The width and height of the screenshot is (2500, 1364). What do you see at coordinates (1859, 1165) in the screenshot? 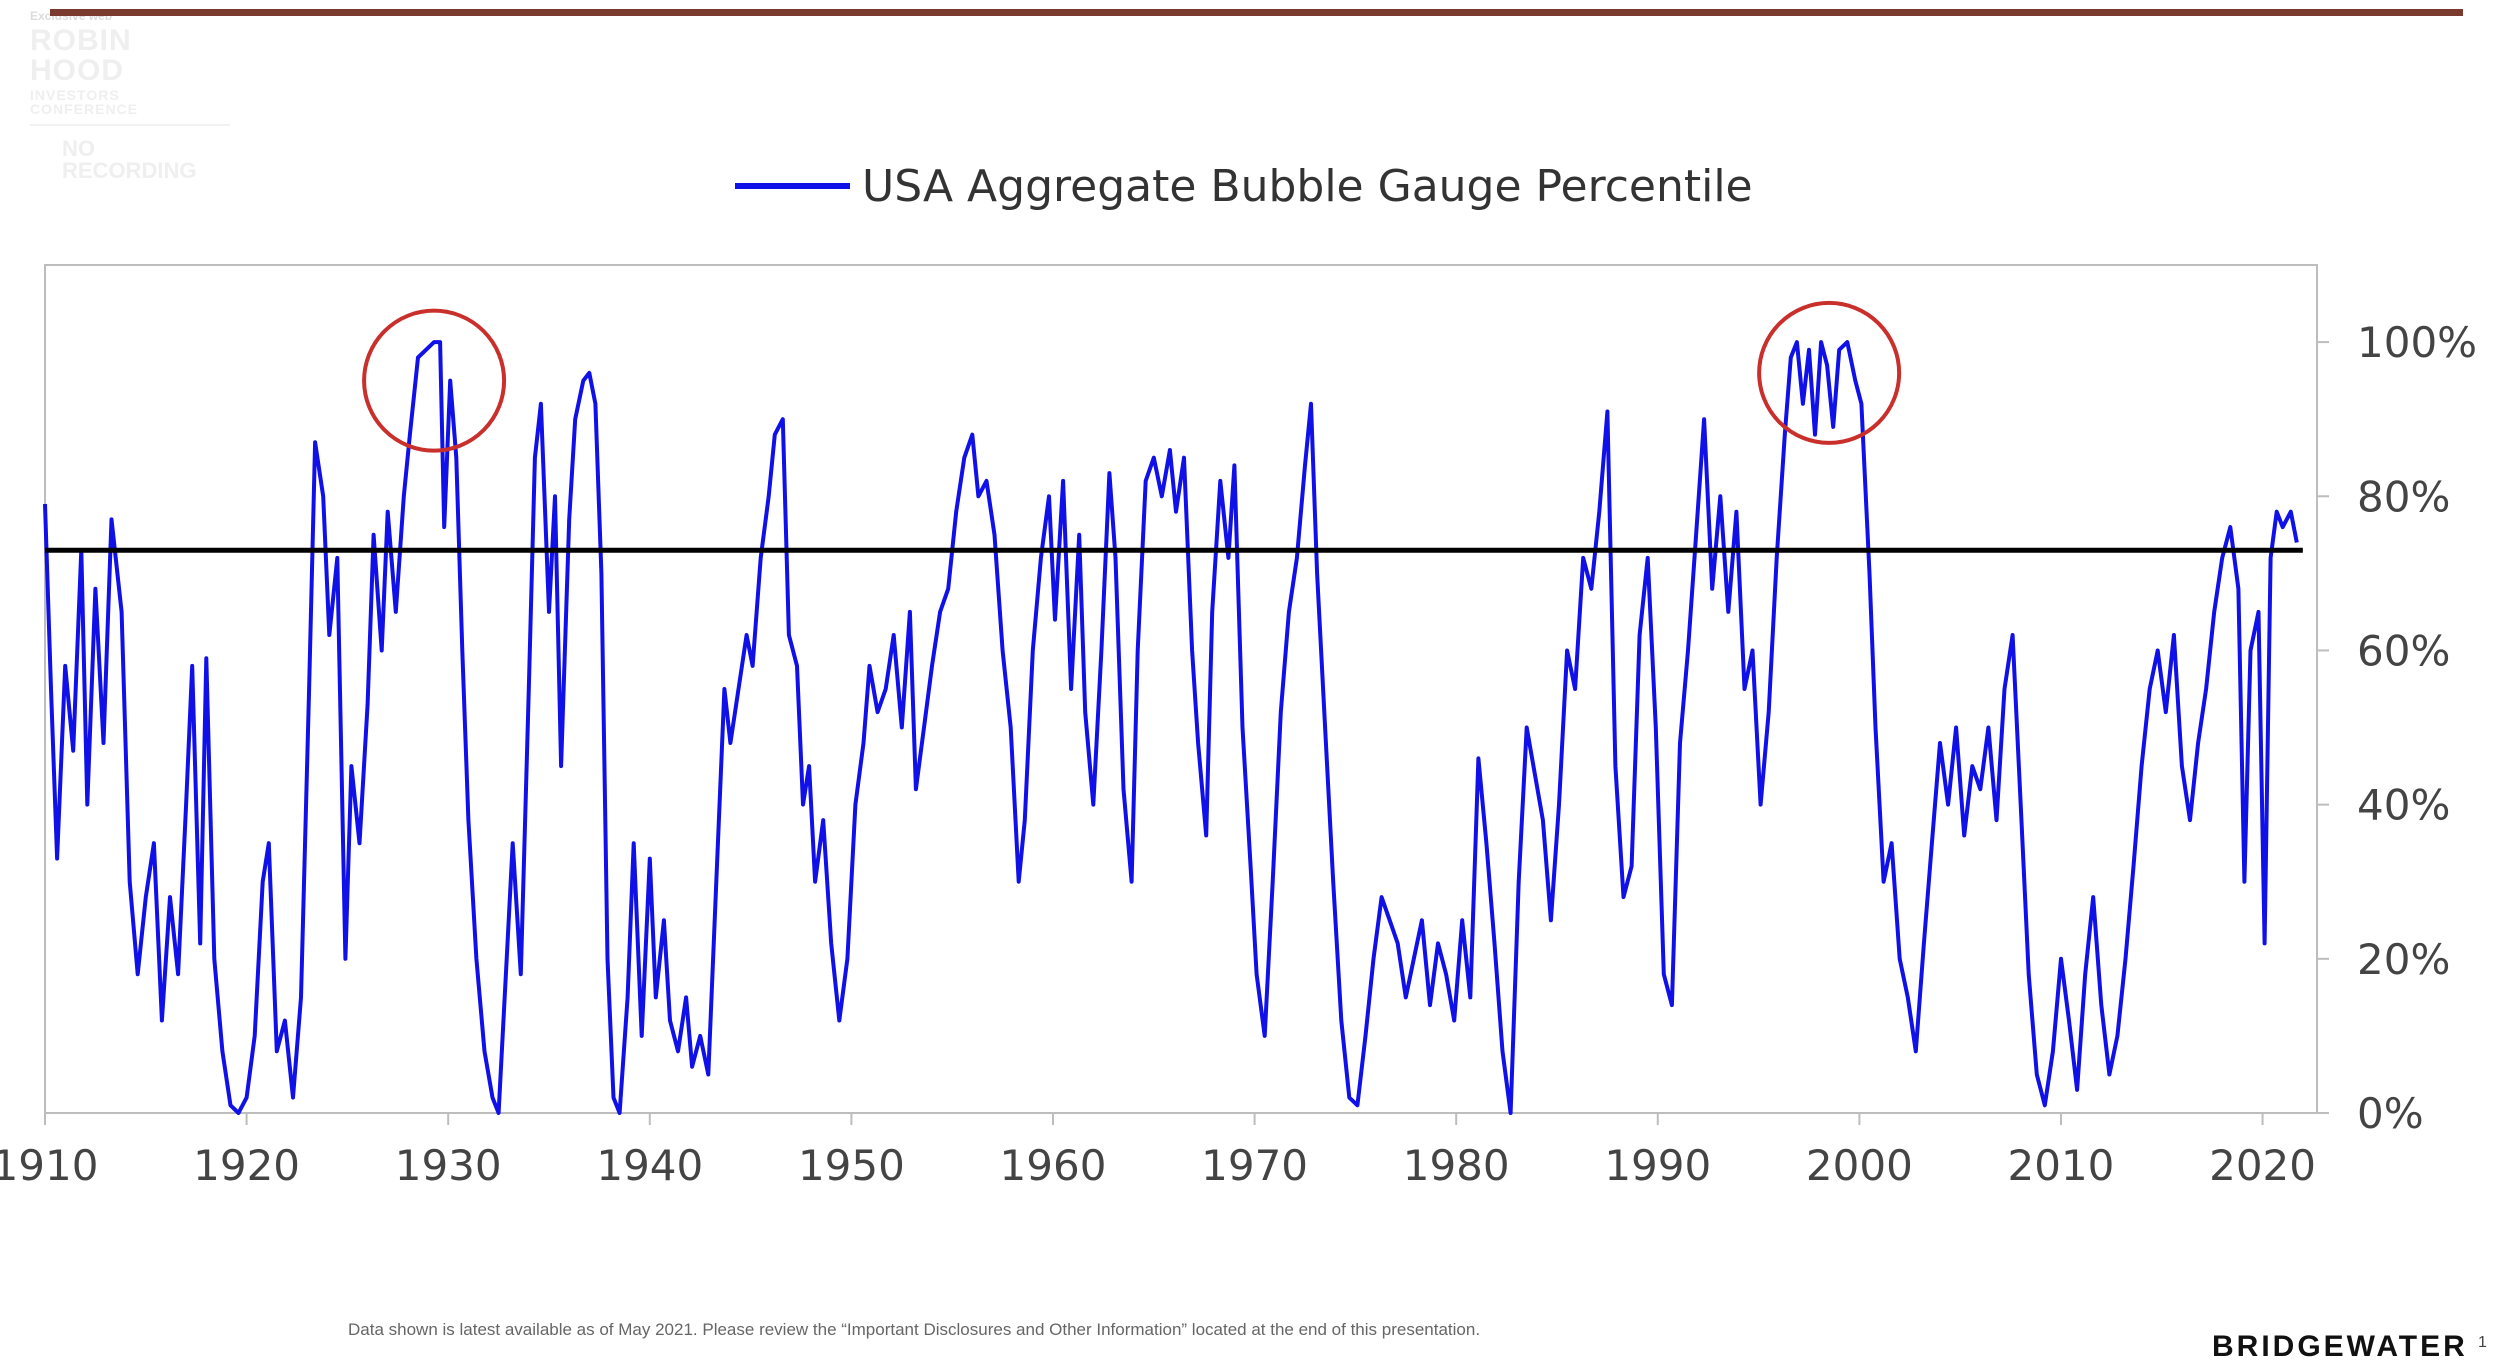
I see `x-tick-label-2000: 2000` at bounding box center [1859, 1165].